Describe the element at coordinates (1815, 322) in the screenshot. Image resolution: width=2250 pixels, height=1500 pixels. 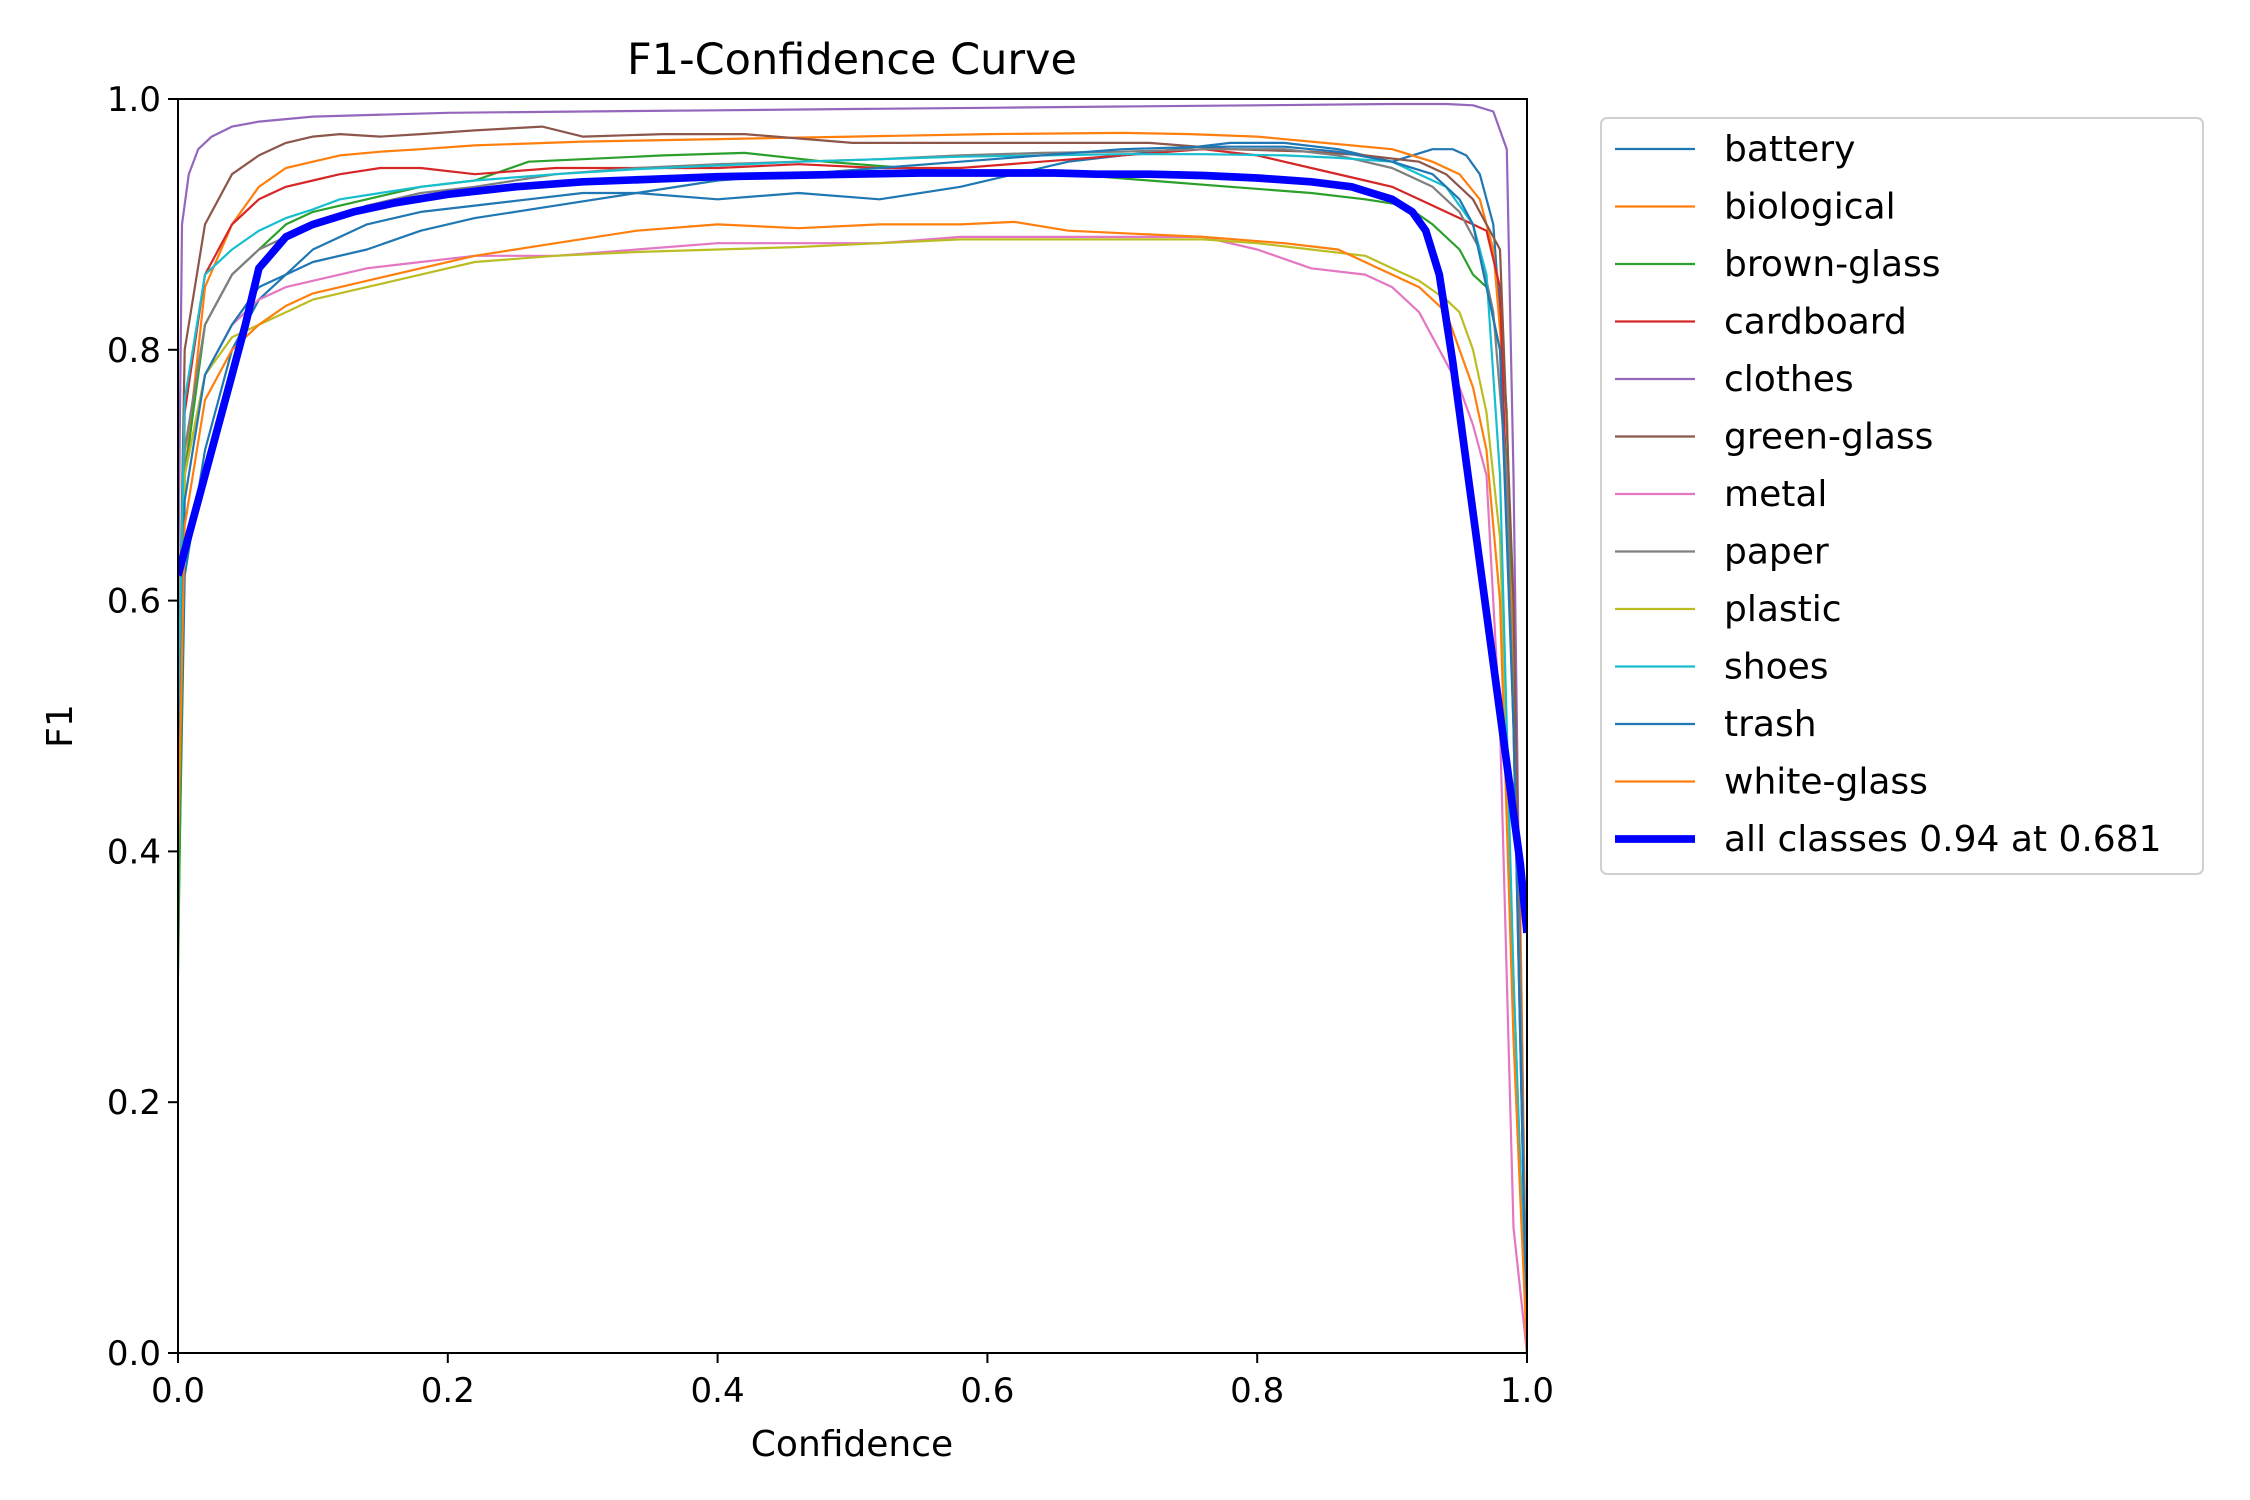
I see `legend-label-cardboard: cardboard` at that location.